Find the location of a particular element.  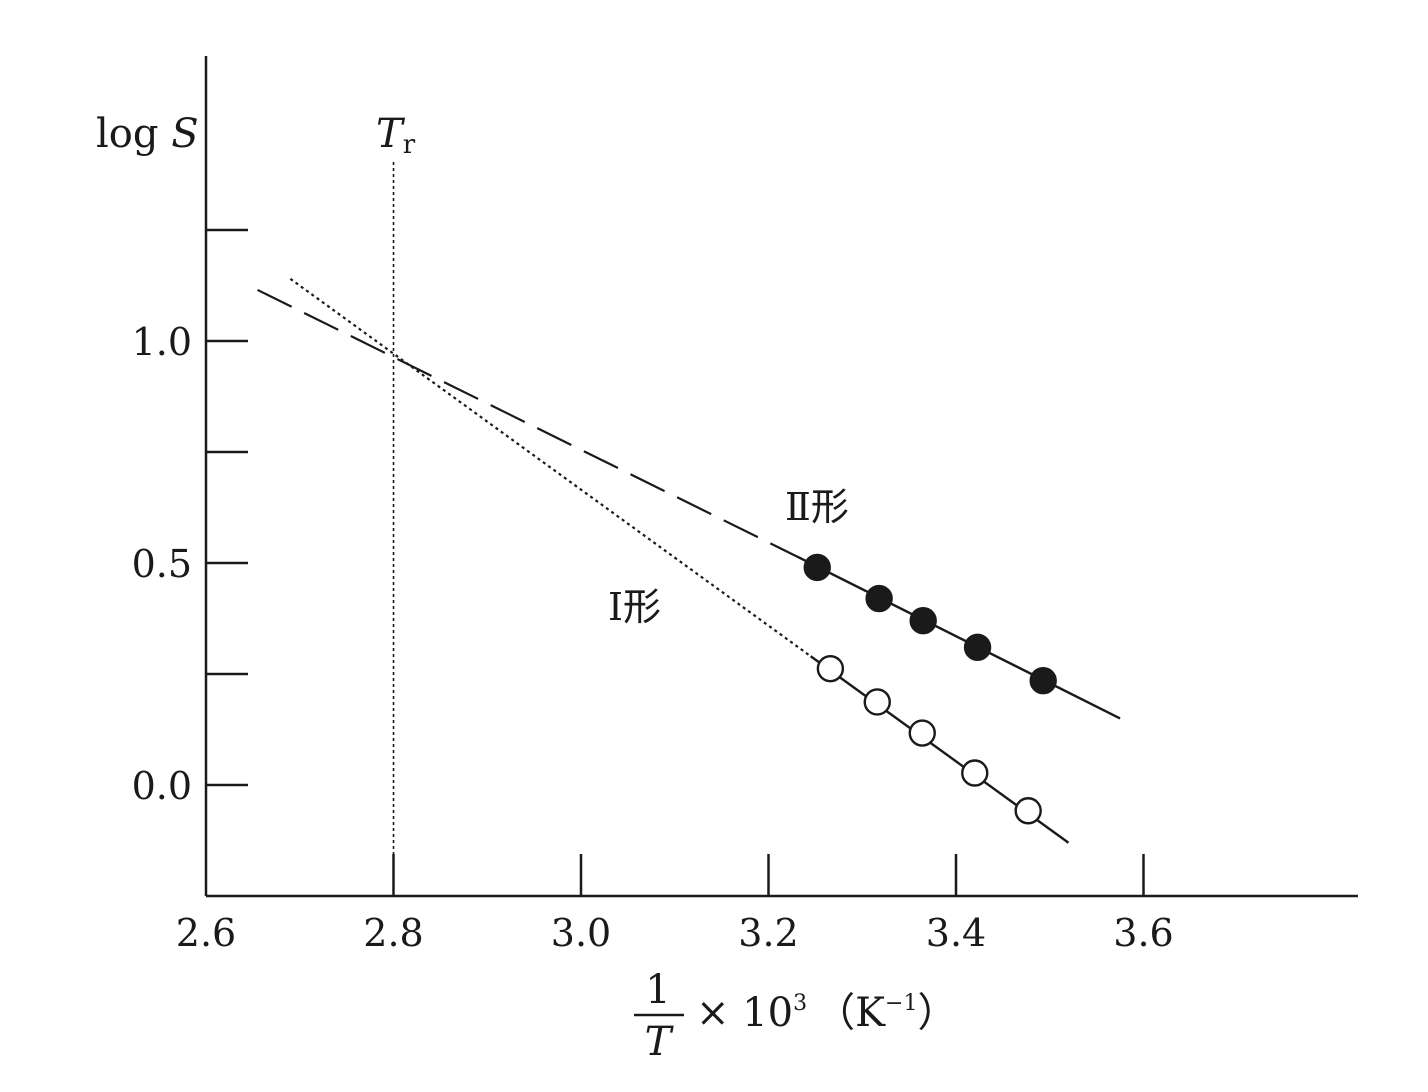

x-axis-label-exponent: 3 is located at coordinates (800, 1003).